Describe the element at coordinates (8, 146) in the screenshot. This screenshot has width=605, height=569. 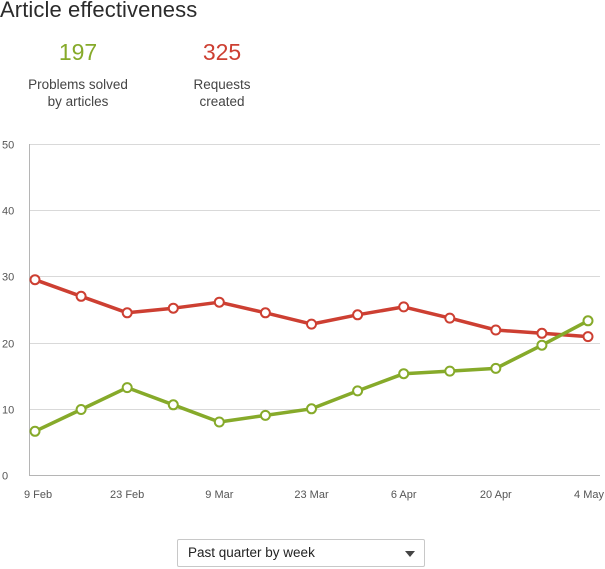
I see `y-tick-label: 50` at that location.